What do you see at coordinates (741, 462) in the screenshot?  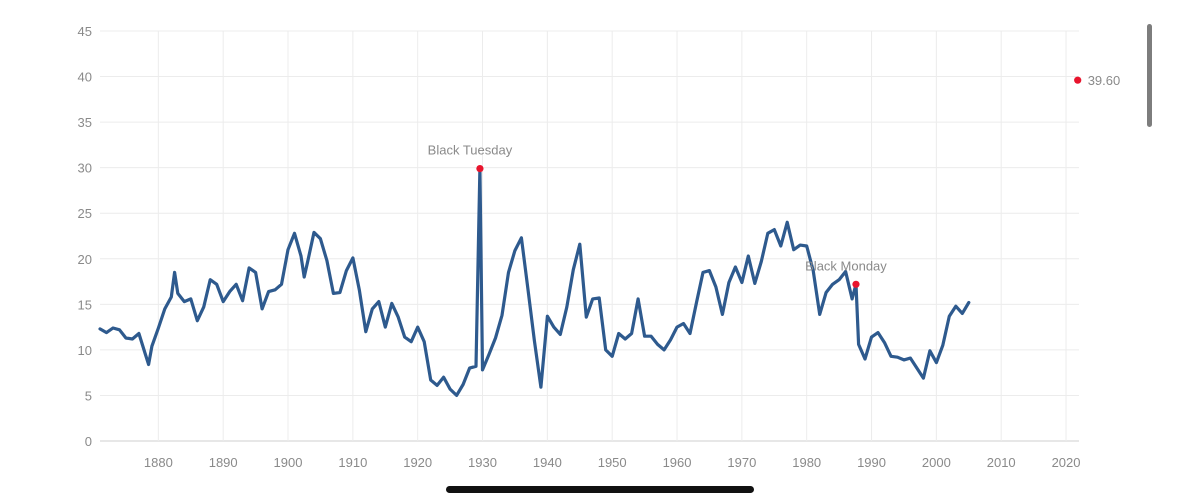 I see `x-tick-label: 1970` at bounding box center [741, 462].